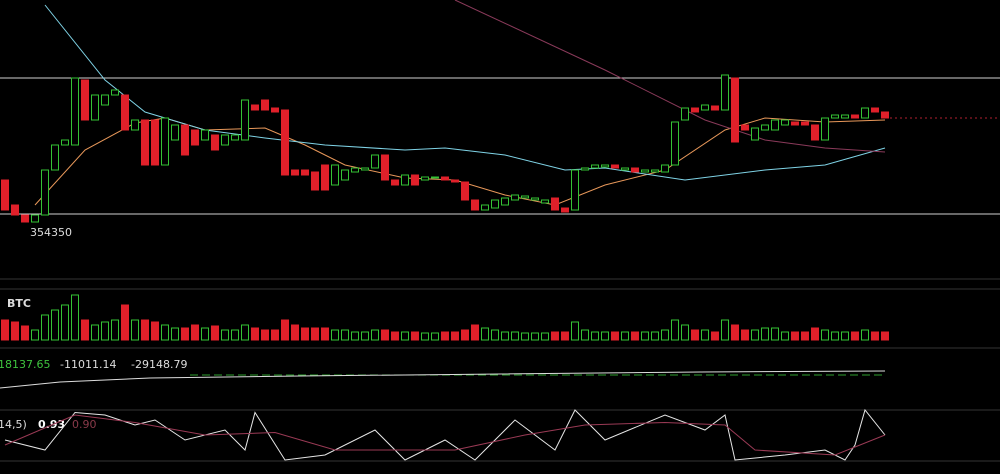  I want to click on macd-value: -11011.14, so click(88, 364).